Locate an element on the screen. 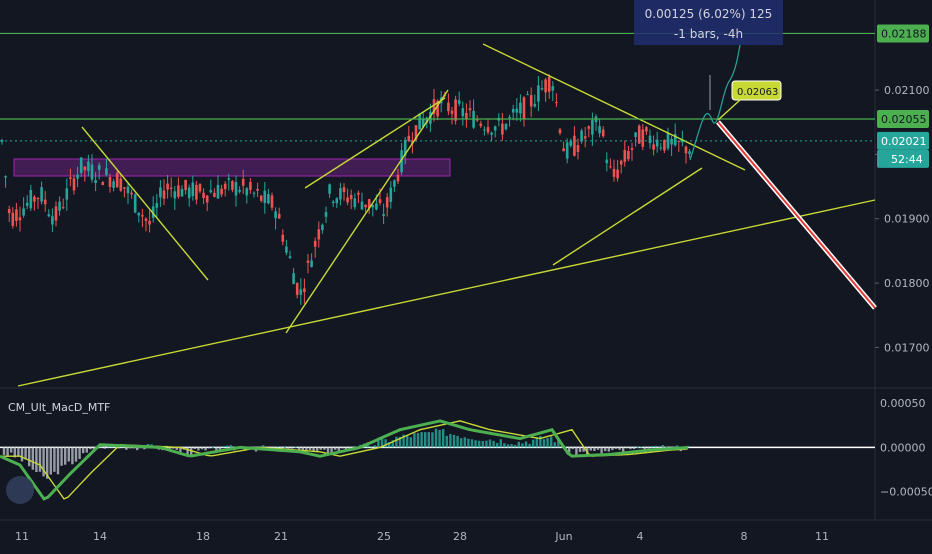 The image size is (932, 554). projection: 0.02063 is located at coordinates (783, 177).